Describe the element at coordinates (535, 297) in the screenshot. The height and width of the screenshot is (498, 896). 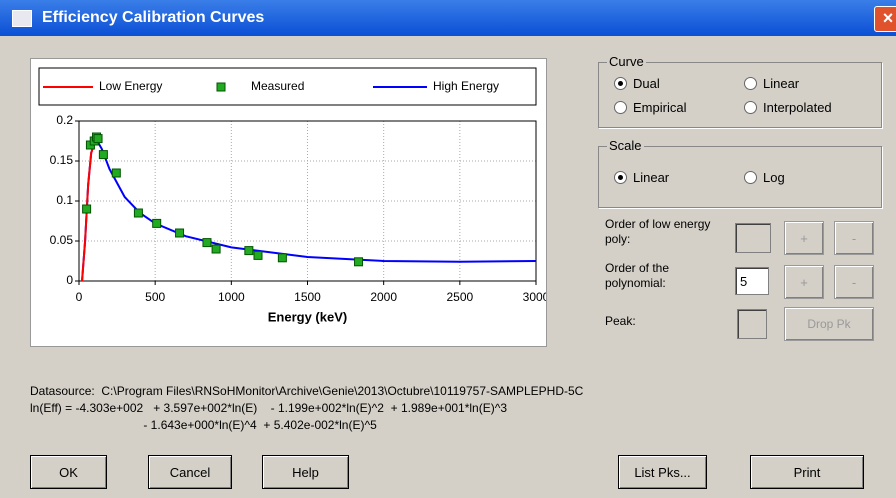
I see `x-tick-label: 3000` at that location.